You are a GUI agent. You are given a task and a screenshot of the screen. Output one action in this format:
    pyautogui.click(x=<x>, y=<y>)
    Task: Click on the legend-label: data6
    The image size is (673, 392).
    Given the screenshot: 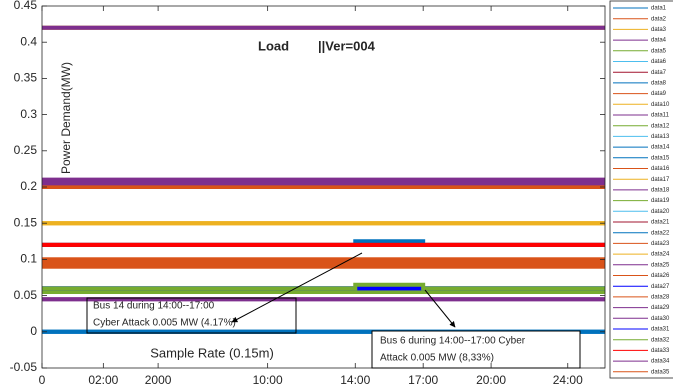 What is the action you would take?
    pyautogui.click(x=659, y=62)
    